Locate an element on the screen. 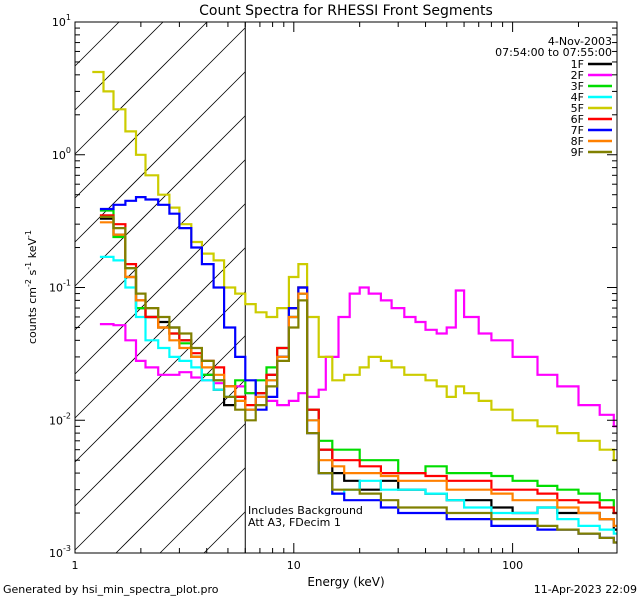  y-axis-label: counts cm-2 s-1 keV-1 is located at coordinates (31, 287).